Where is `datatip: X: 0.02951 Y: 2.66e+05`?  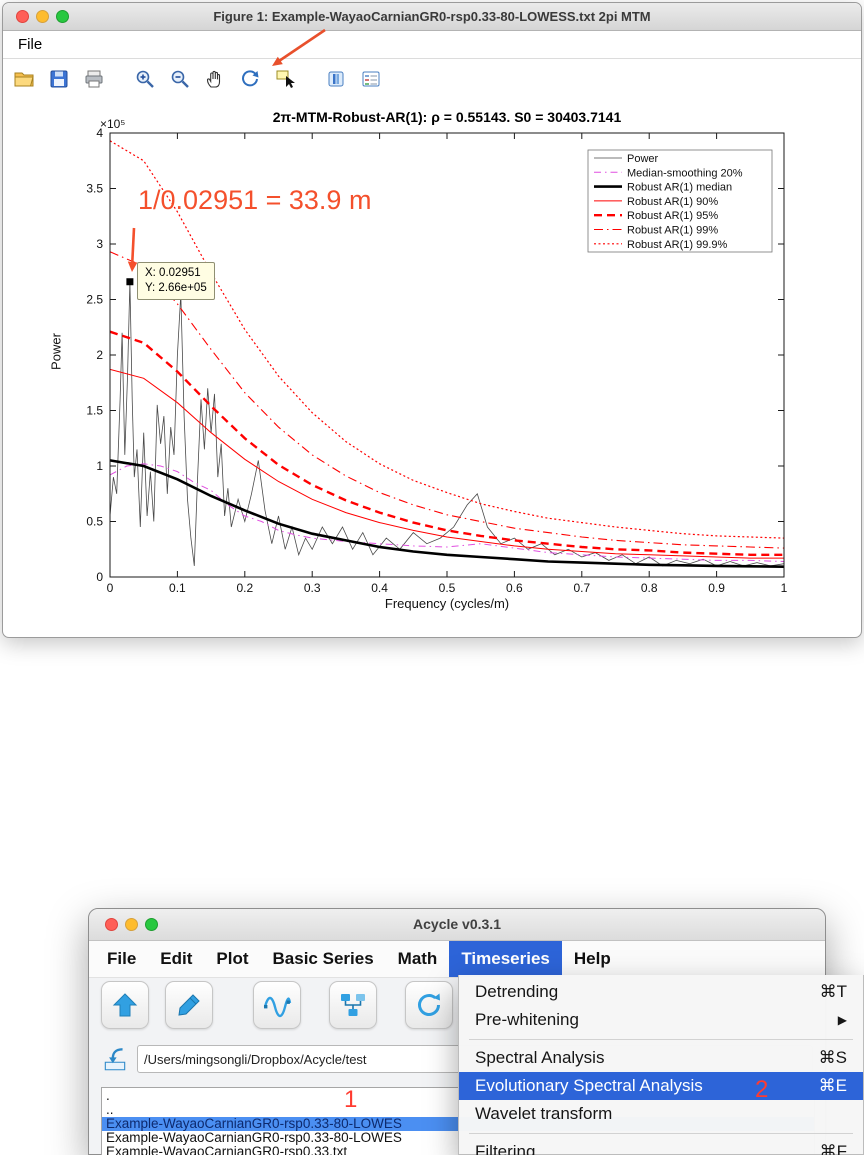 datatip: X: 0.02951 Y: 2.66e+05 is located at coordinates (176, 281).